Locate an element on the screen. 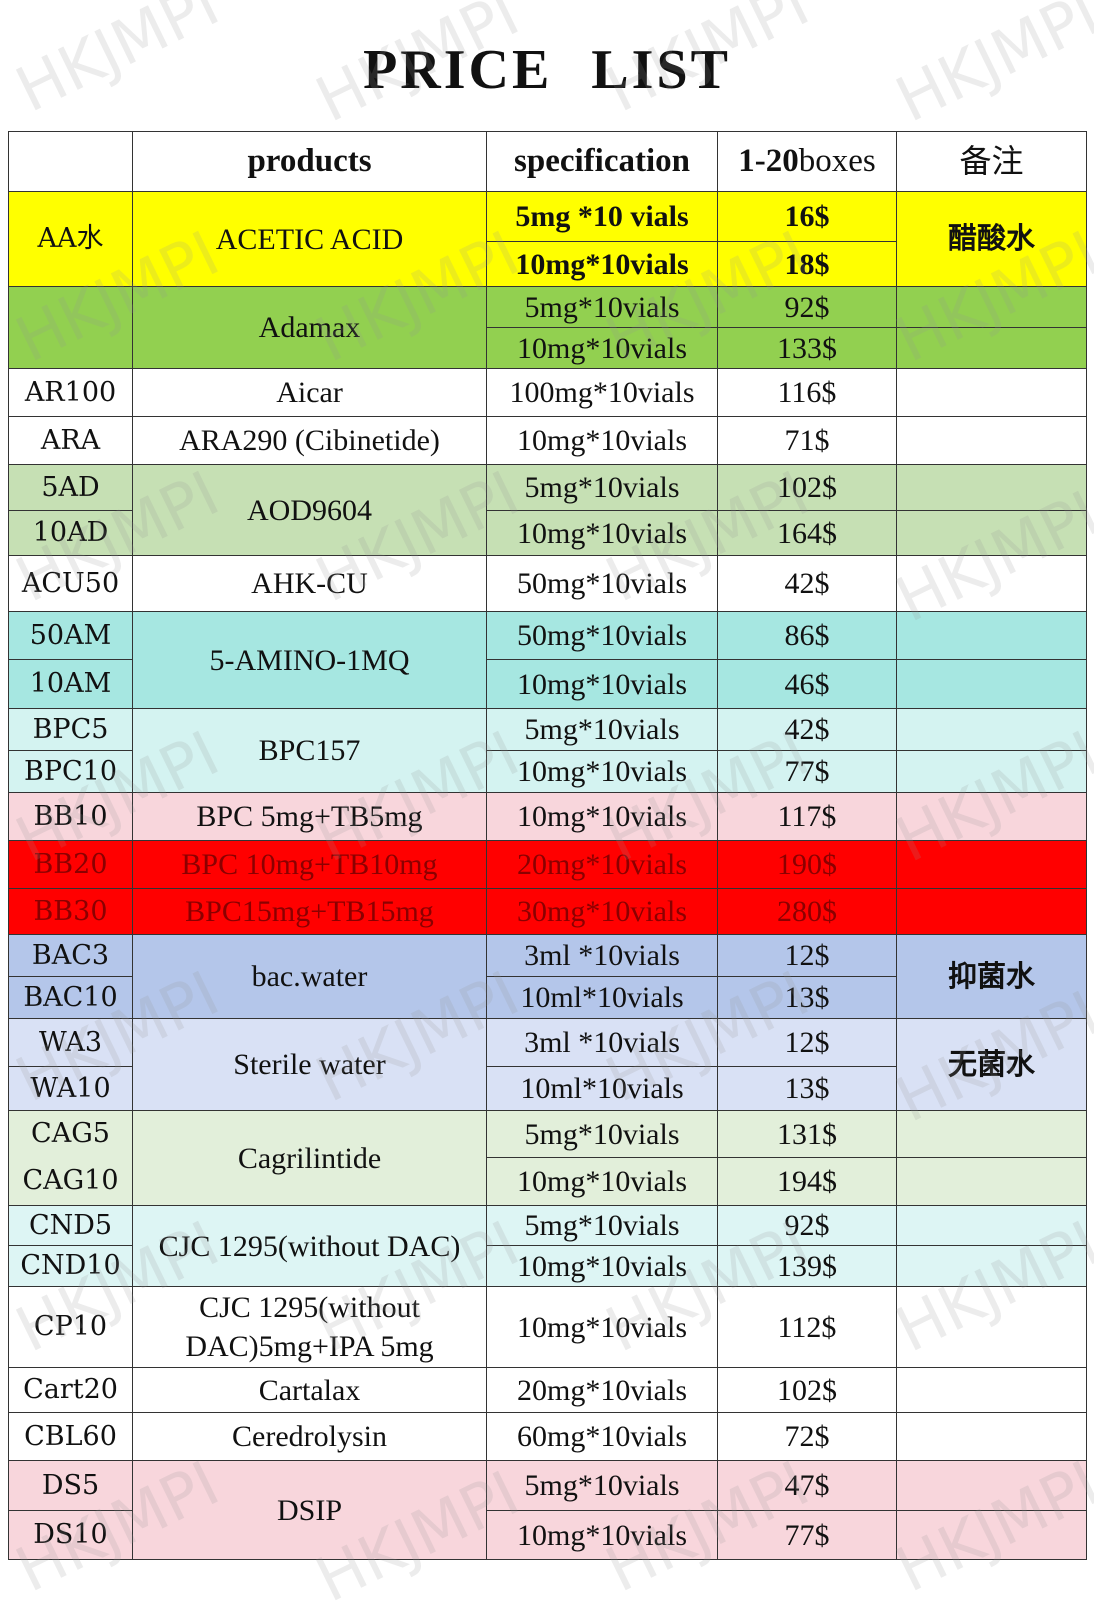 The image size is (1094, 1616). header-code is located at coordinates (70, 161).